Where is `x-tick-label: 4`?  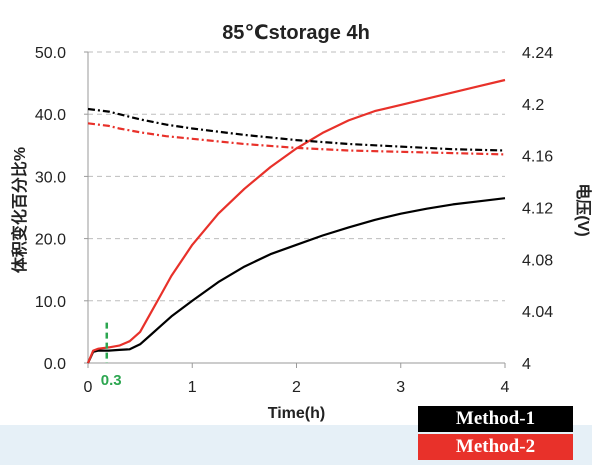 x-tick-label: 4 is located at coordinates (505, 387).